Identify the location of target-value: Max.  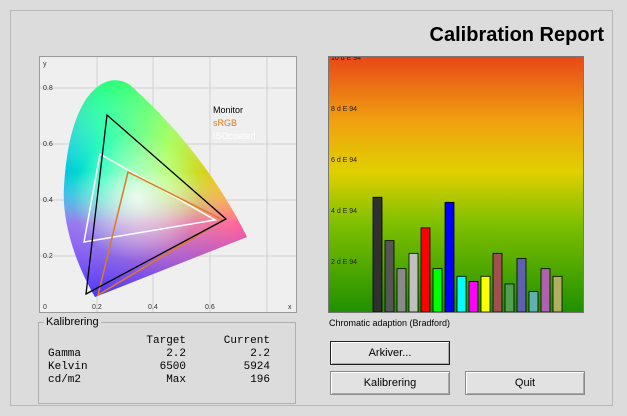
(176, 380).